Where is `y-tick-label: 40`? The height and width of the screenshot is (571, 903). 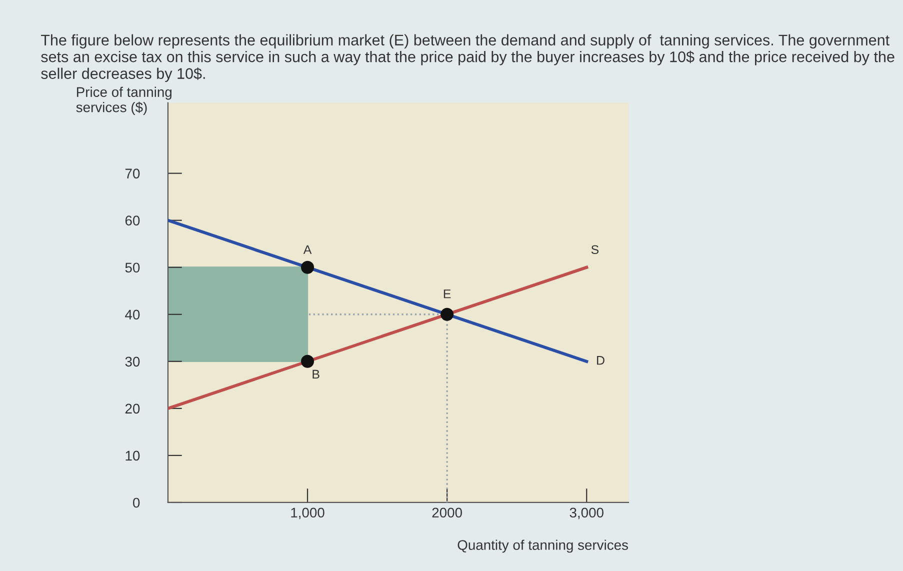
y-tick-label: 40 is located at coordinates (132, 315).